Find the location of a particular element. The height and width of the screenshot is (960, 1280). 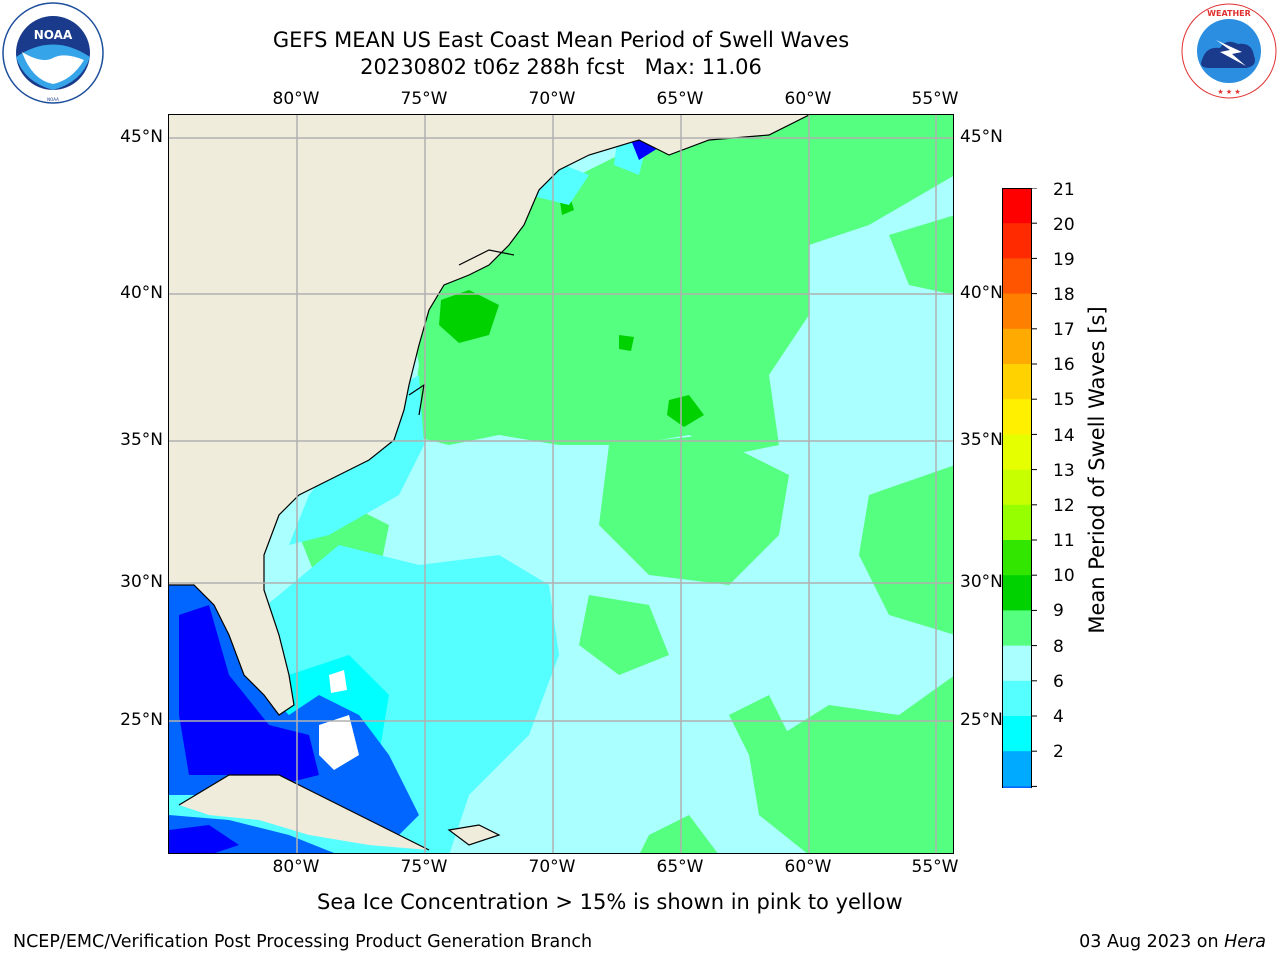

lon-label-top-65w: 65°W is located at coordinates (680, 99).